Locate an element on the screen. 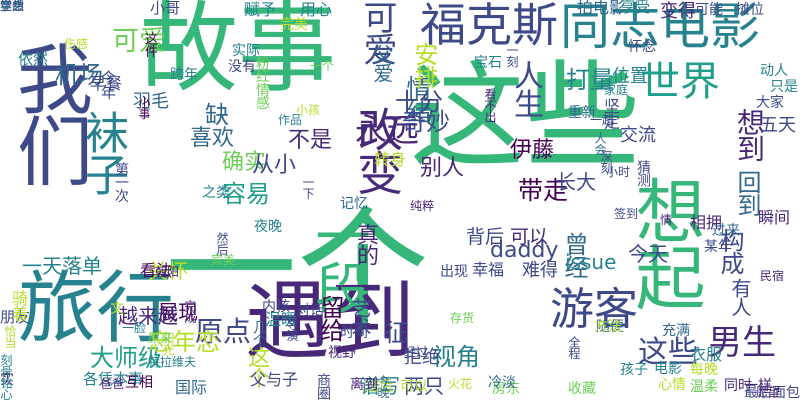  word: 火花 is located at coordinates (460, 384).